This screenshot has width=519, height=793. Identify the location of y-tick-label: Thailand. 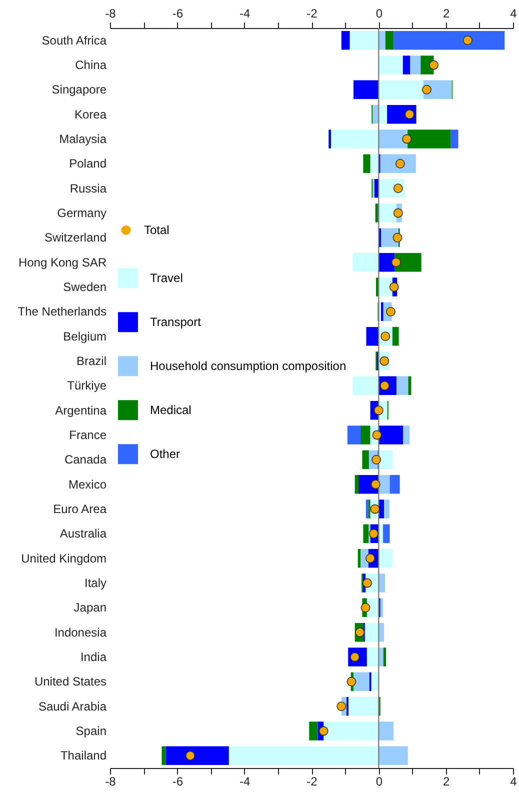
(83, 755).